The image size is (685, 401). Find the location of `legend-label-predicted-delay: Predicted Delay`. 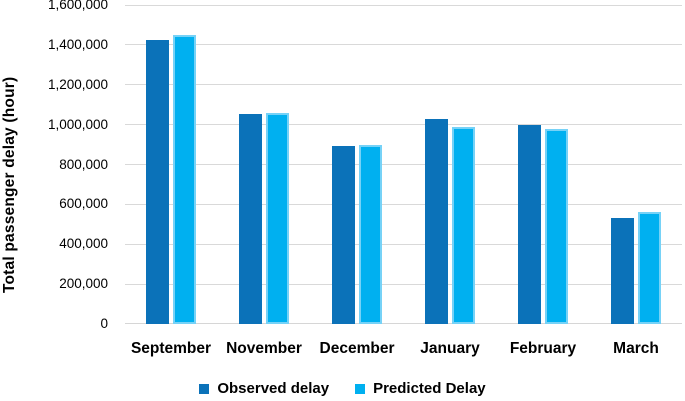

legend-label-predicted-delay: Predicted Delay is located at coordinates (429, 388).